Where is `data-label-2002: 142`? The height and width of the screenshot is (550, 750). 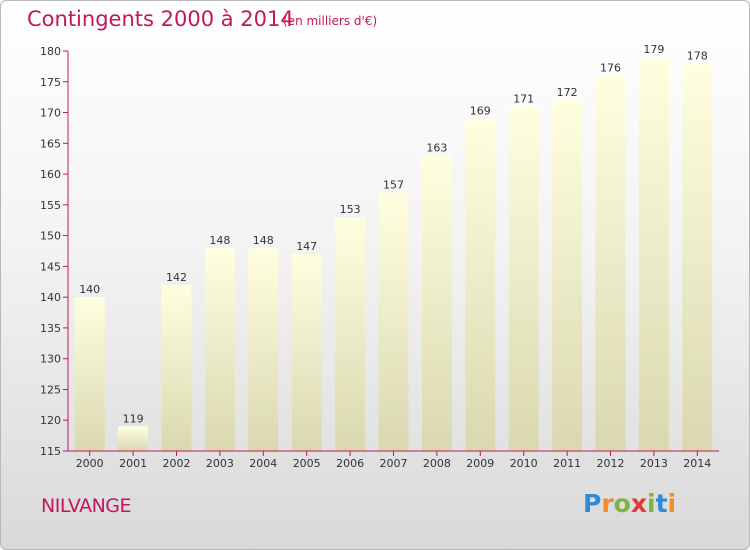 data-label-2002: 142 is located at coordinates (176, 277).